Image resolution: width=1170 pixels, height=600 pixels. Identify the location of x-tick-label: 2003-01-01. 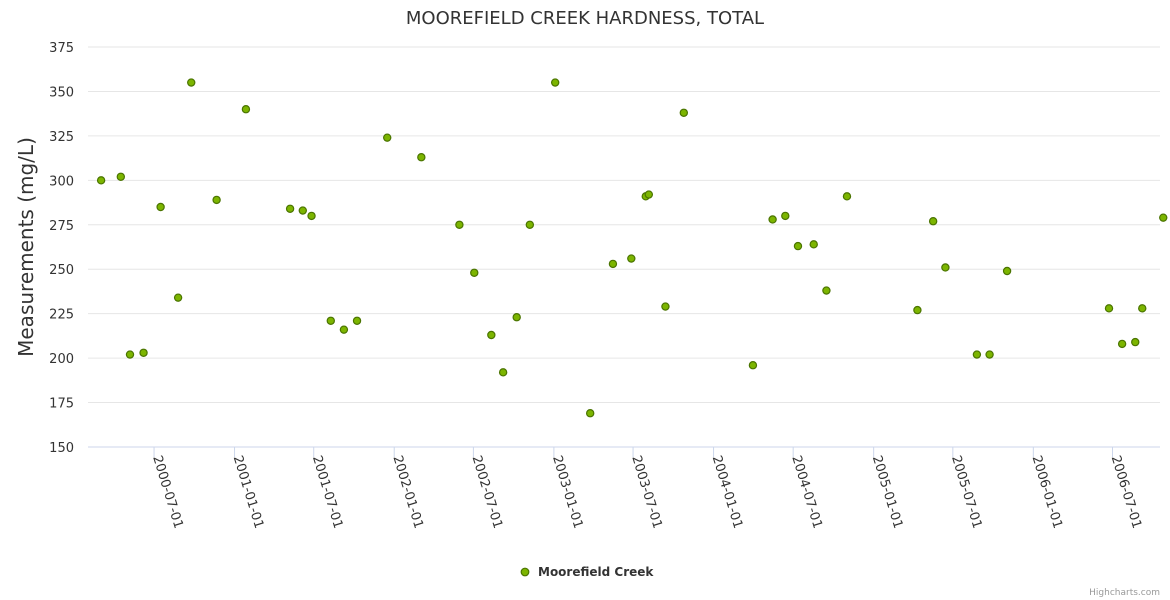
(567, 492).